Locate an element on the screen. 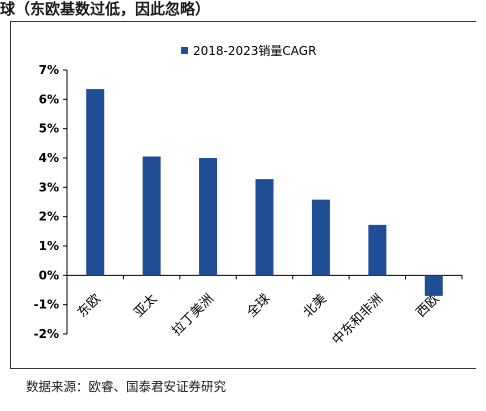 This screenshot has width=486, height=411. frame-bottom-border is located at coordinates (243, 368).